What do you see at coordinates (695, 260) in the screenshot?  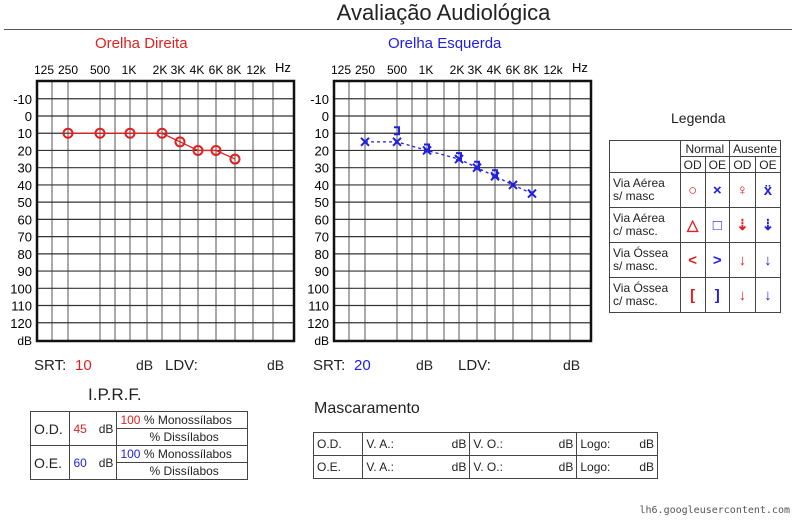 I see `legend-row: Via Óssea s/ masc. < > ↓ ↓` at bounding box center [695, 260].